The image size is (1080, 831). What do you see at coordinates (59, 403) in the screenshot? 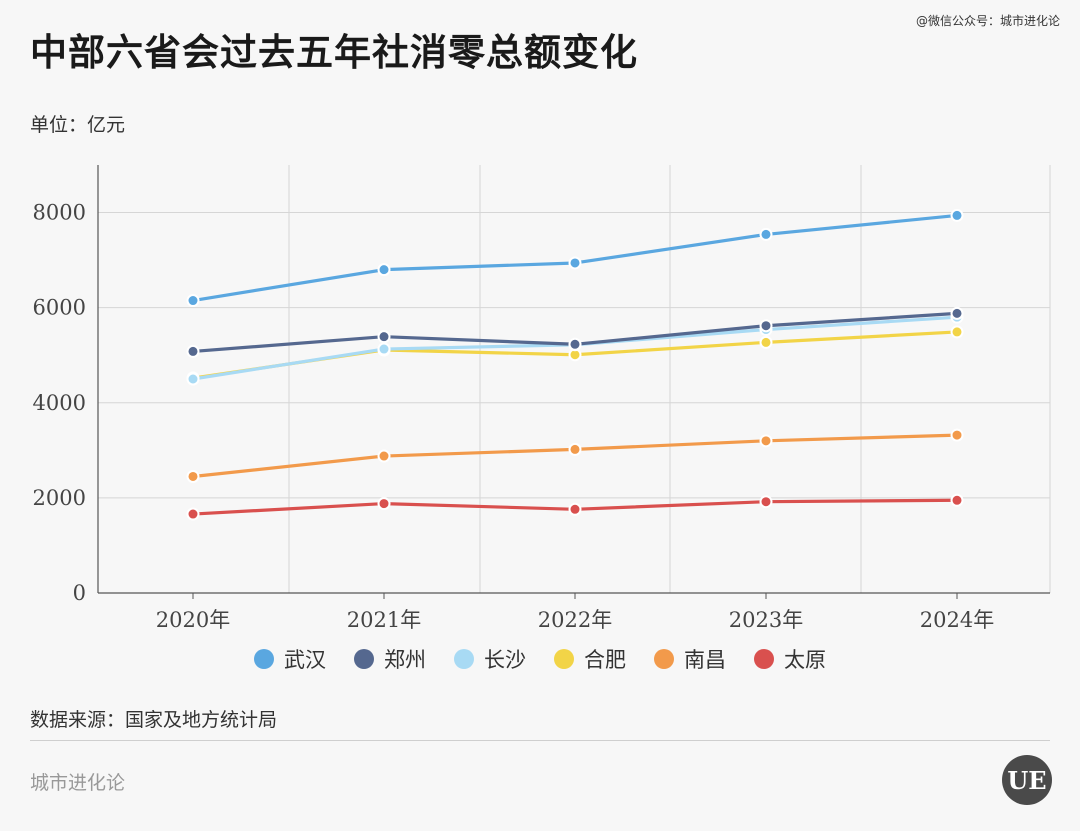
I see `y-tick-label: 4000` at bounding box center [59, 403].